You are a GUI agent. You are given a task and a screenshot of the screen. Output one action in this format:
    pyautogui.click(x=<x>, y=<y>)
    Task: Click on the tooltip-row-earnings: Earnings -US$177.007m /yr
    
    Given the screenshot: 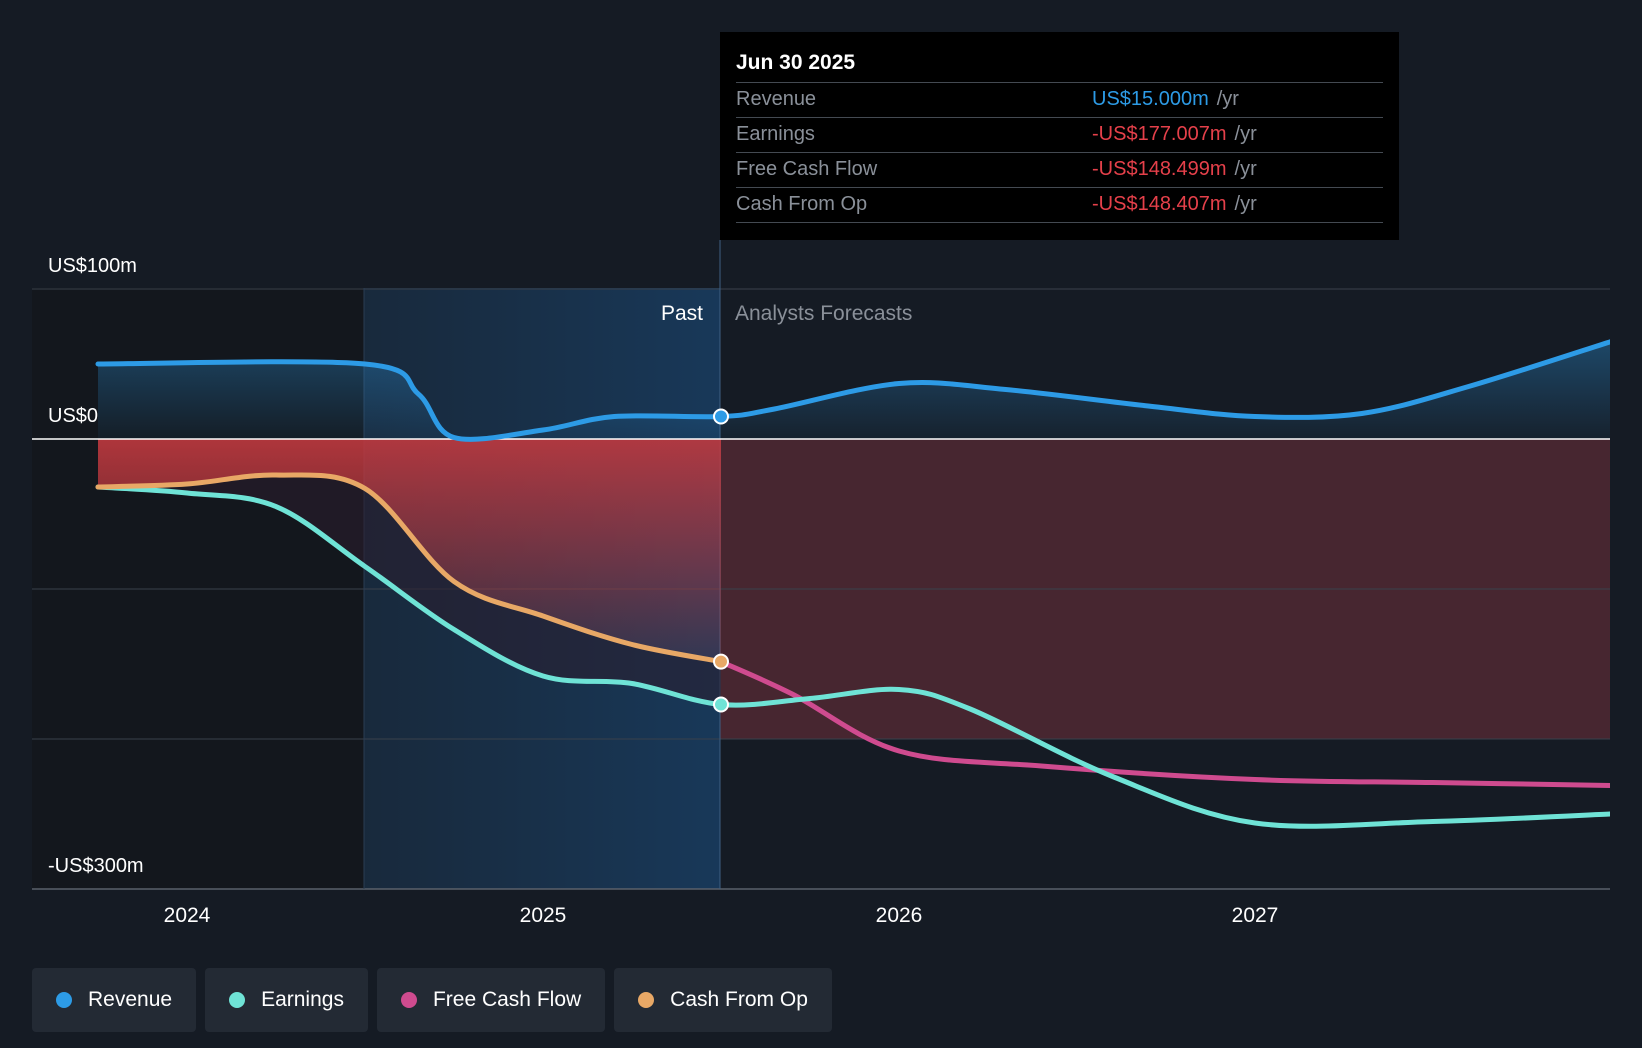 What is the action you would take?
    pyautogui.click(x=1059, y=135)
    